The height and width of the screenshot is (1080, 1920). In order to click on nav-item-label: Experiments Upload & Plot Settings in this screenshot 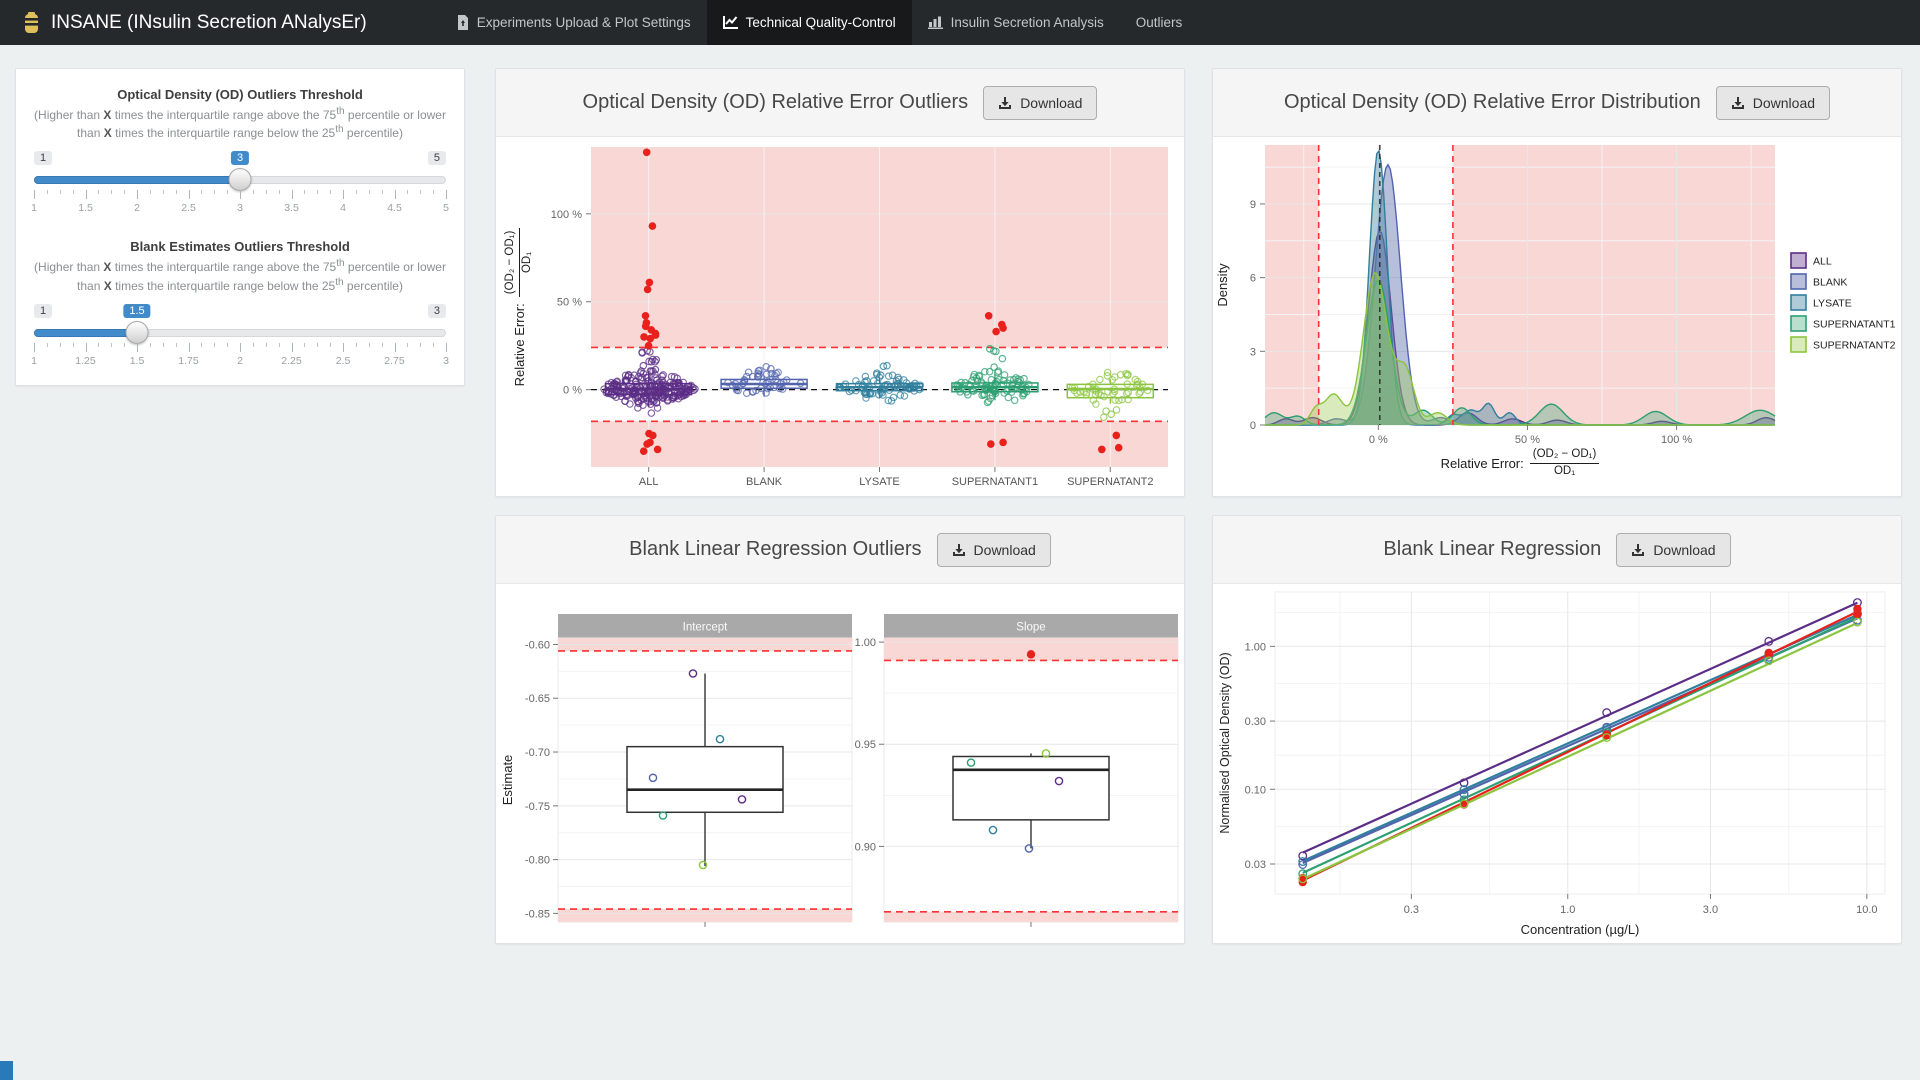, I will do `click(583, 22)`.